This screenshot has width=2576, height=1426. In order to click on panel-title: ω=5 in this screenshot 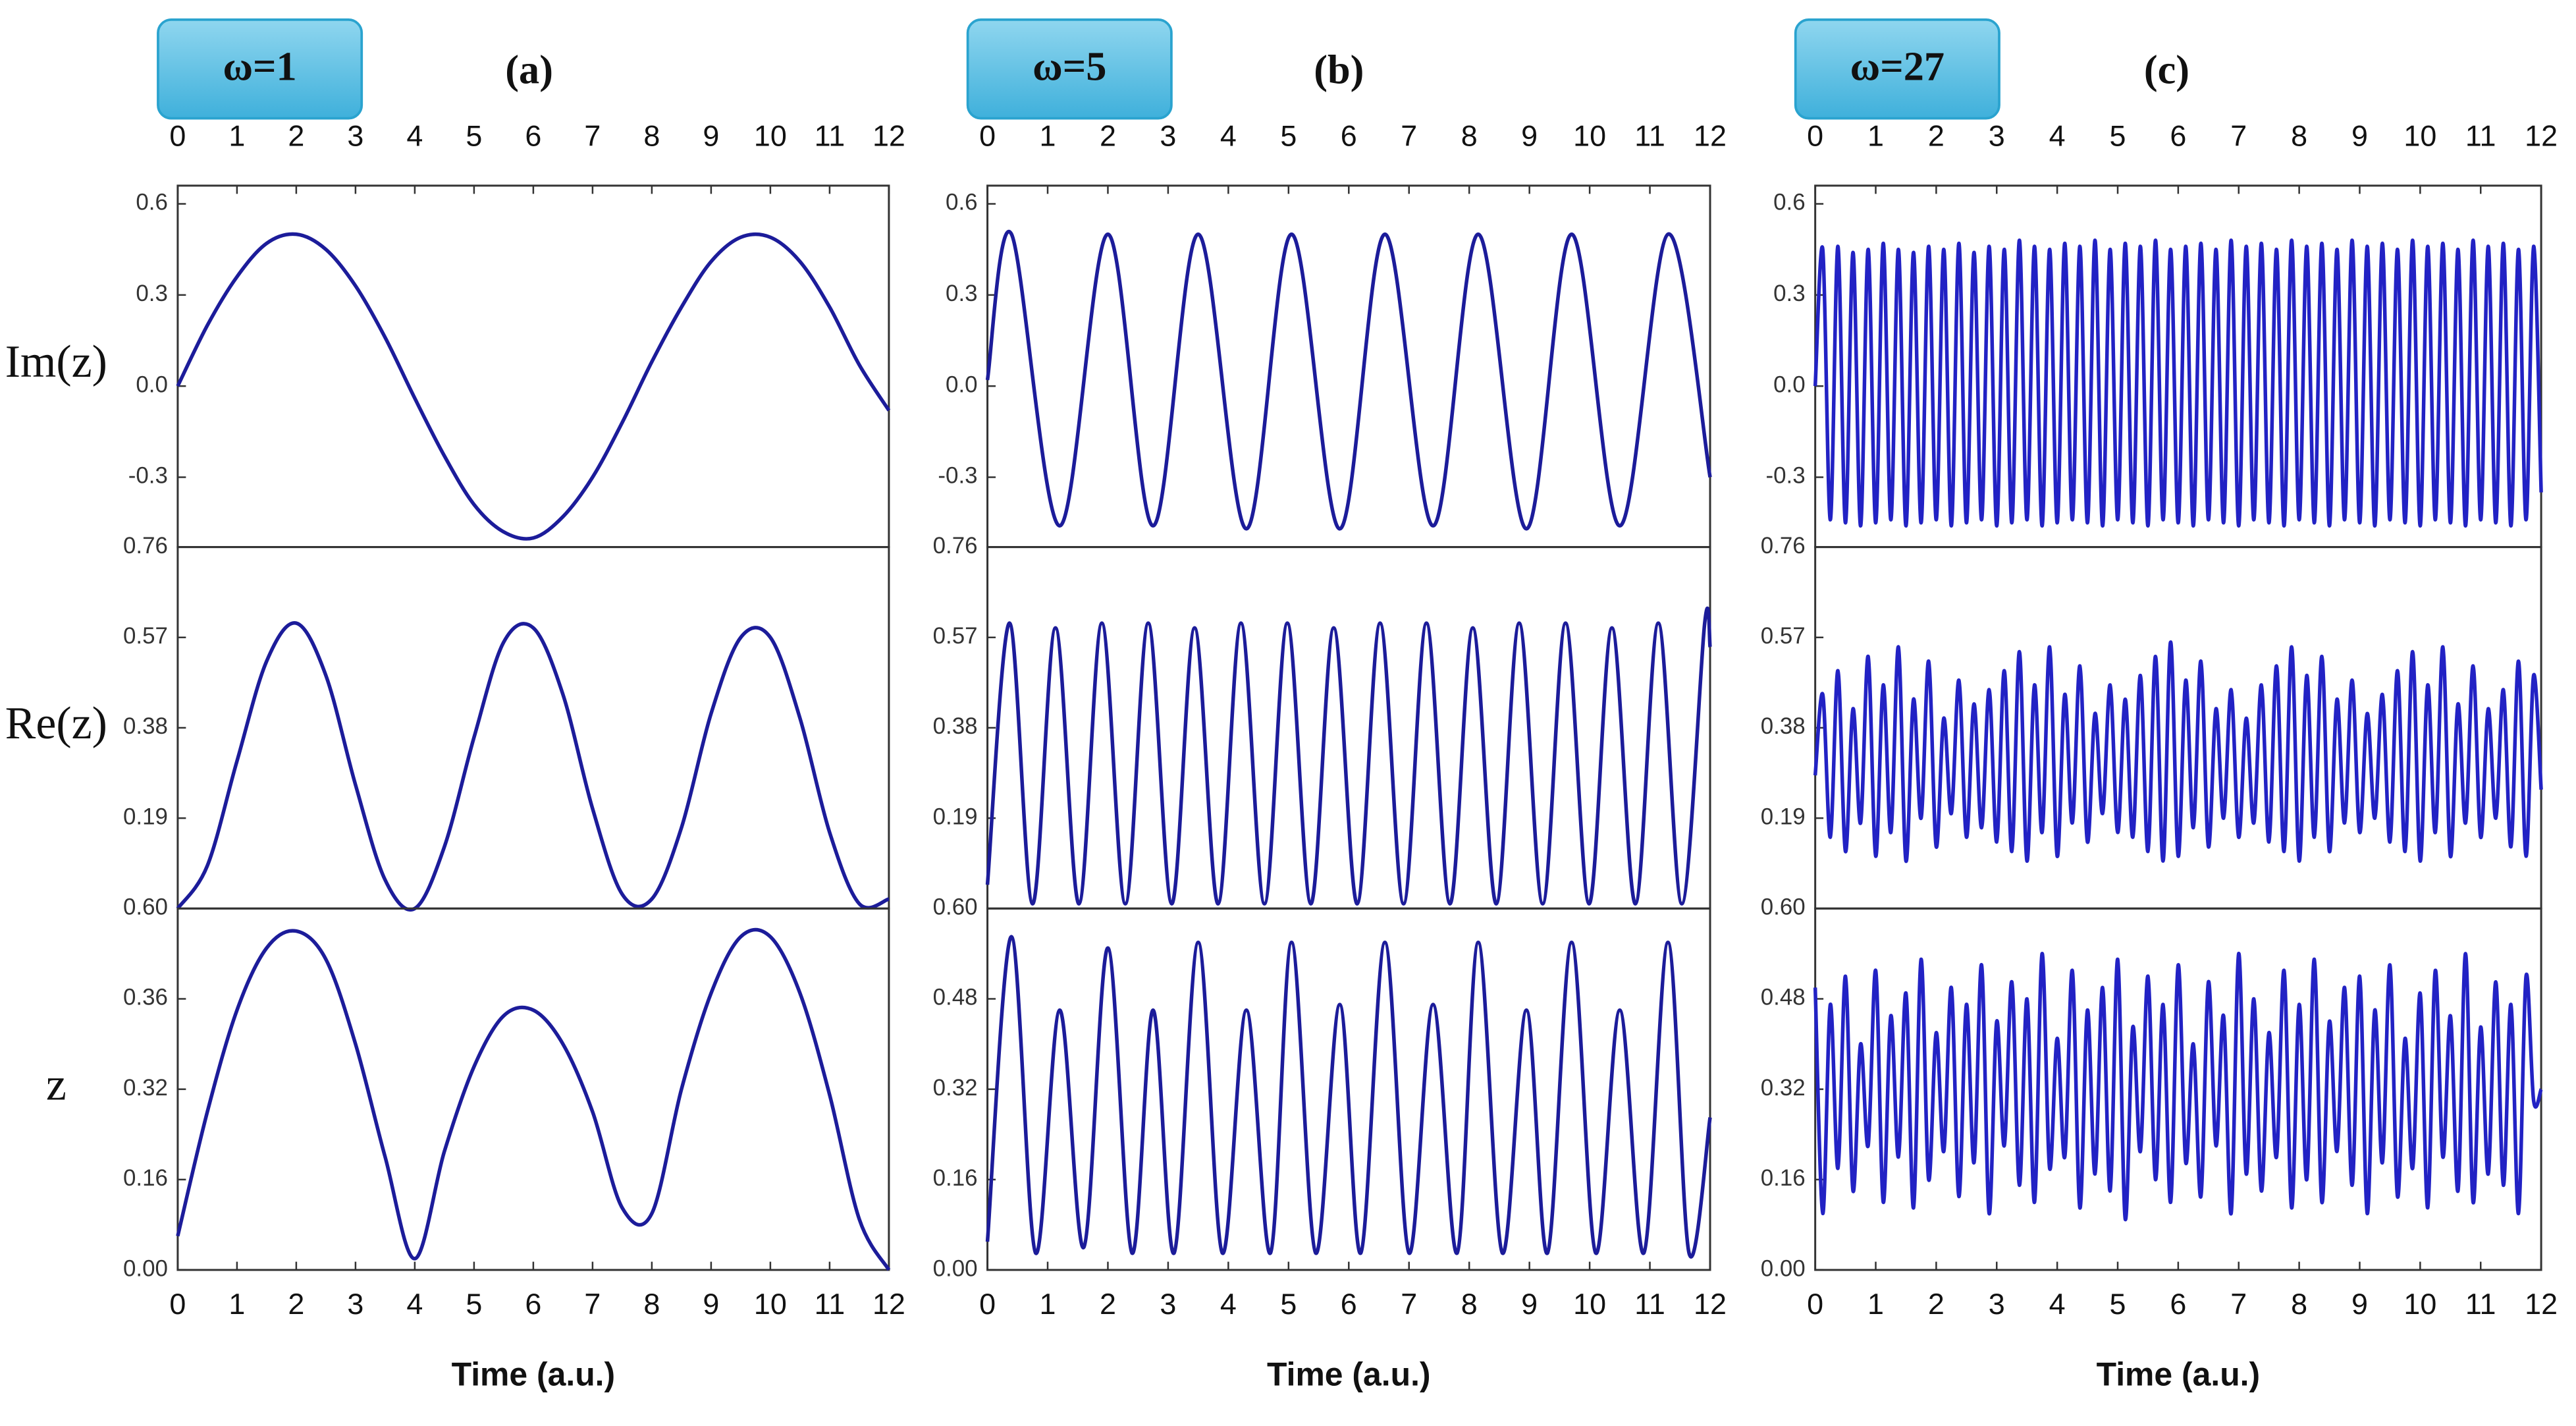, I will do `click(1069, 67)`.